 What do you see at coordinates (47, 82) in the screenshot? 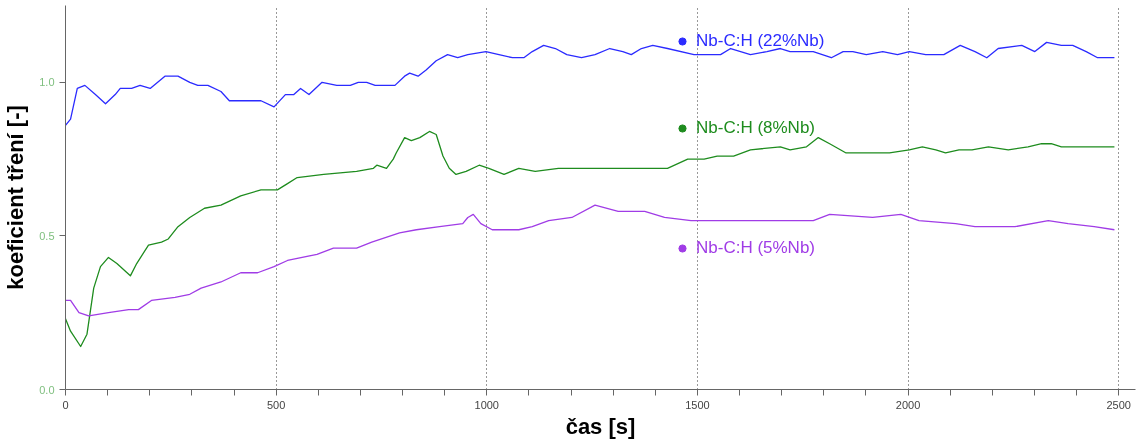
I see `y-tick-label: 1.0` at bounding box center [47, 82].